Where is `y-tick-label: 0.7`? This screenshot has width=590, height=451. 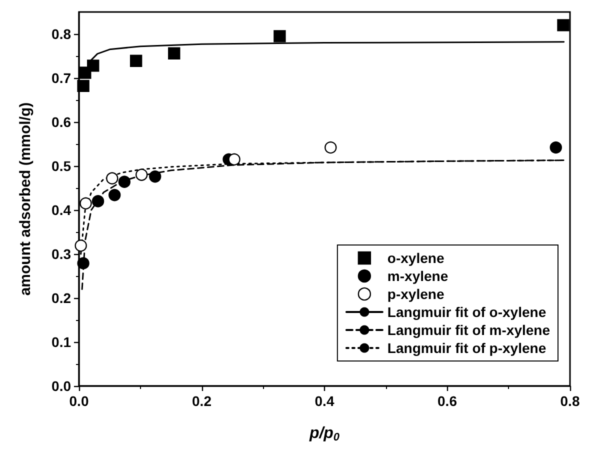 y-tick-label: 0.7 is located at coordinates (62, 78).